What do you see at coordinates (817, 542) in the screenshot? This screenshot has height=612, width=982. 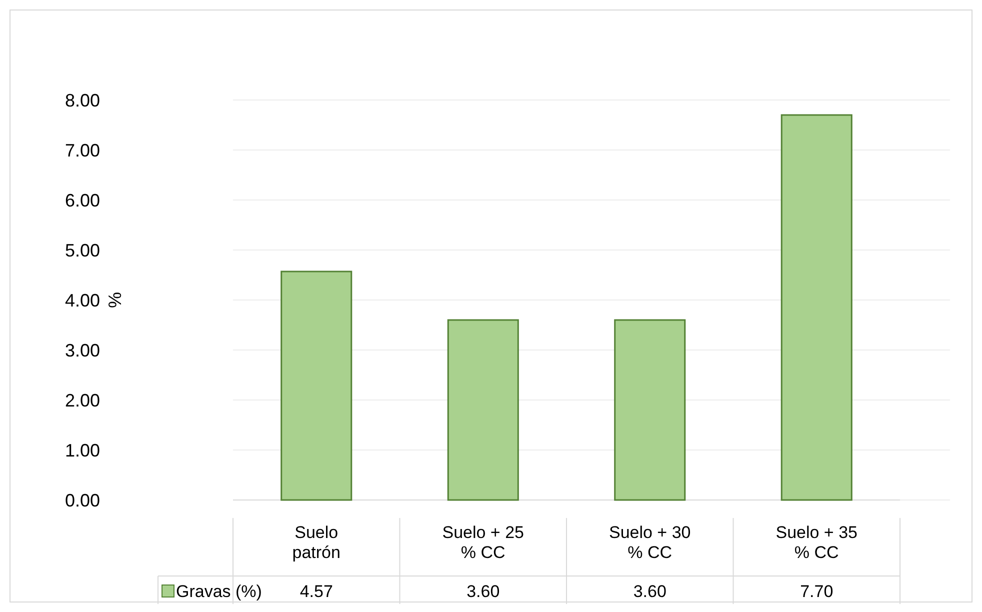 I see `x-tick-label: Suelo + 35 % CC` at bounding box center [817, 542].